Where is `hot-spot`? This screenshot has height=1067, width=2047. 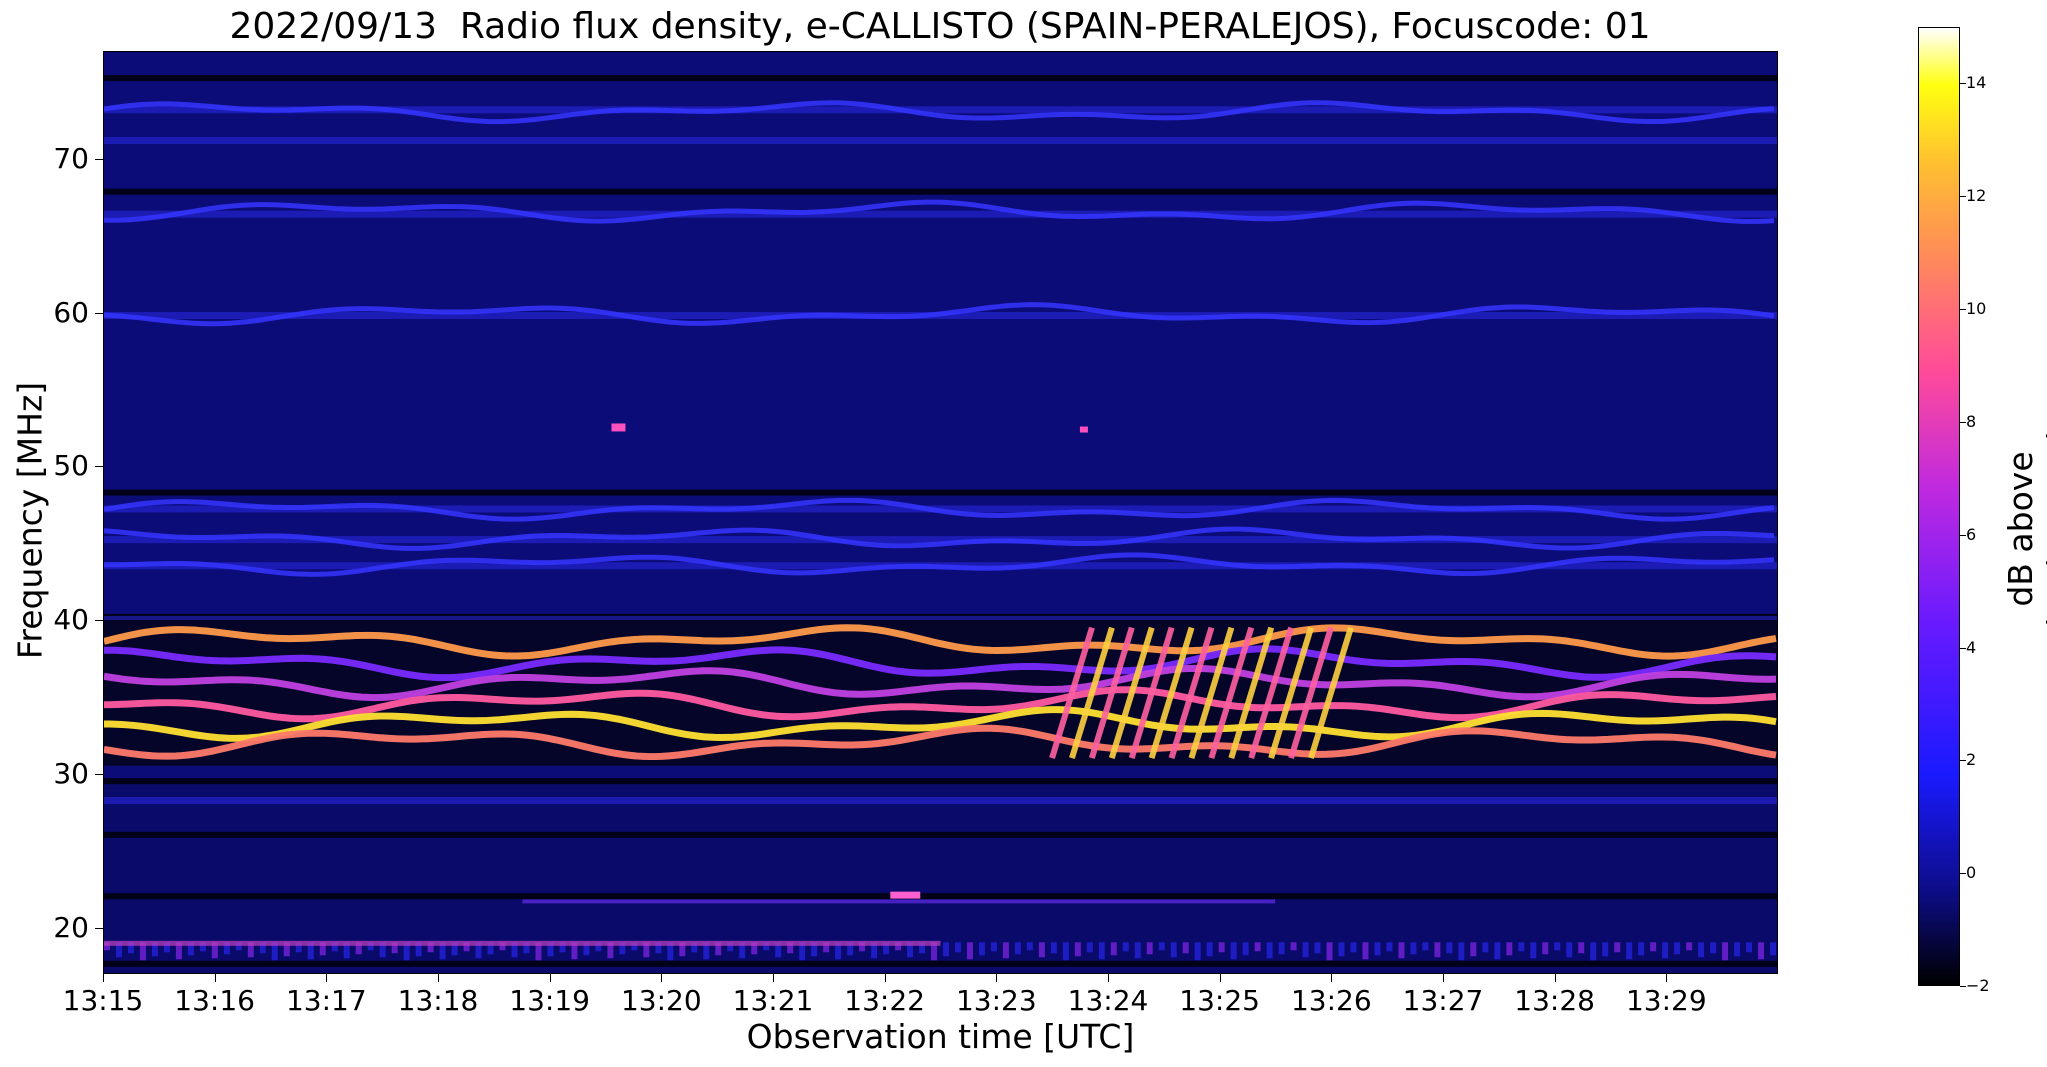
hot-spot is located at coordinates (1083, 429).